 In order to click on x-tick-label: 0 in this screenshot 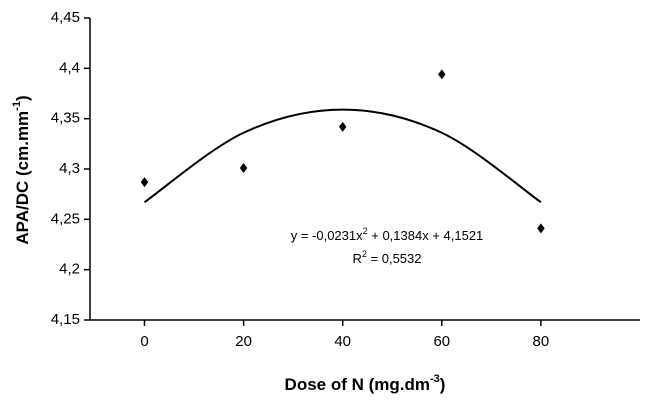, I will do `click(144, 341)`.